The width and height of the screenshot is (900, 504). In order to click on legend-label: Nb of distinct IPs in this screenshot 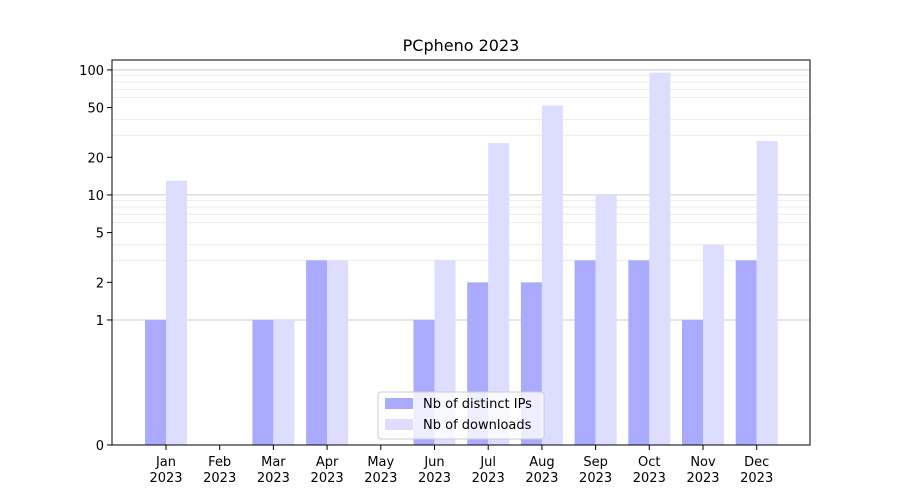, I will do `click(477, 404)`.